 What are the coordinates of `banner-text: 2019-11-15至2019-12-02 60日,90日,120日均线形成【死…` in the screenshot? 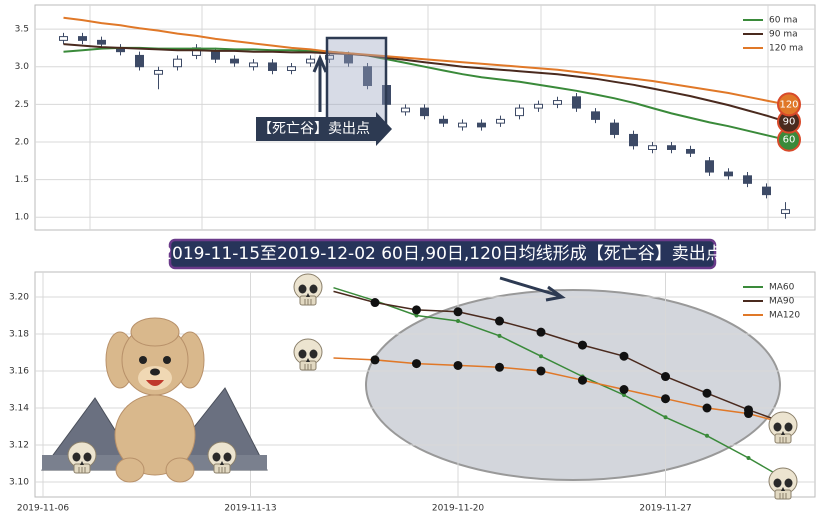 It's located at (442, 254).